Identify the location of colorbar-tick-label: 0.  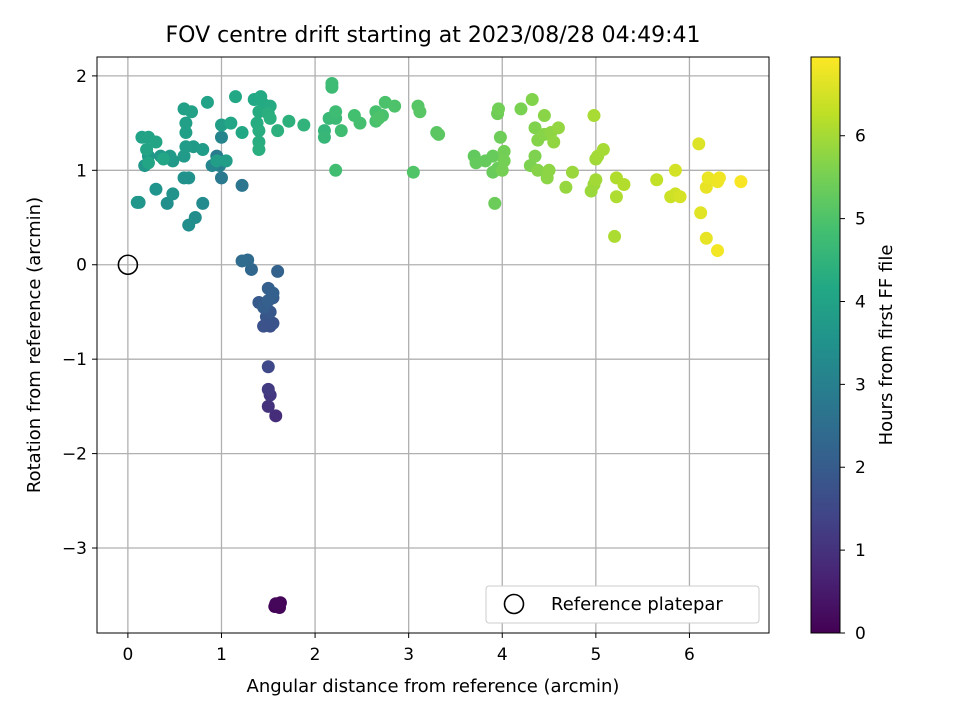
(860, 634).